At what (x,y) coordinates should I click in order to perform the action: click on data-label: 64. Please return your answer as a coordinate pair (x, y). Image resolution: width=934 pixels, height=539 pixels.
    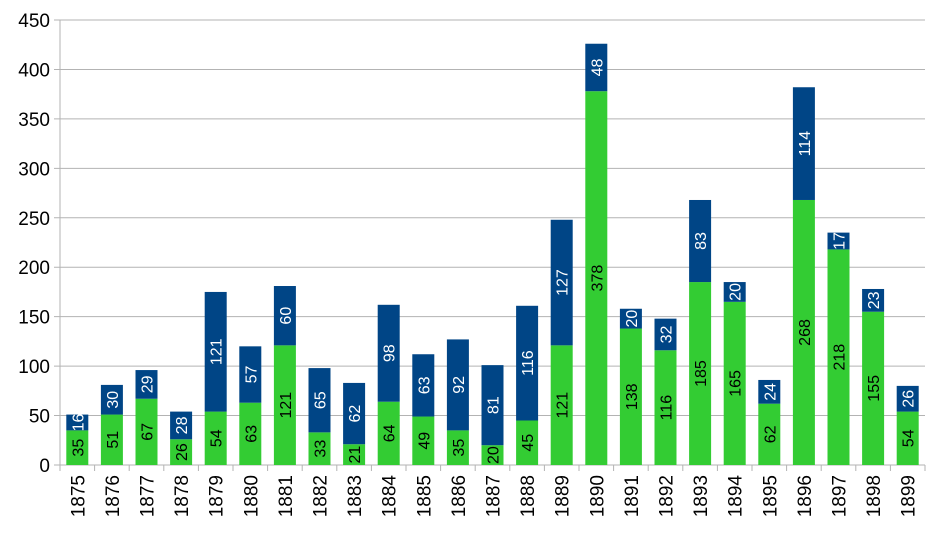
    Looking at the image, I should click on (390, 433).